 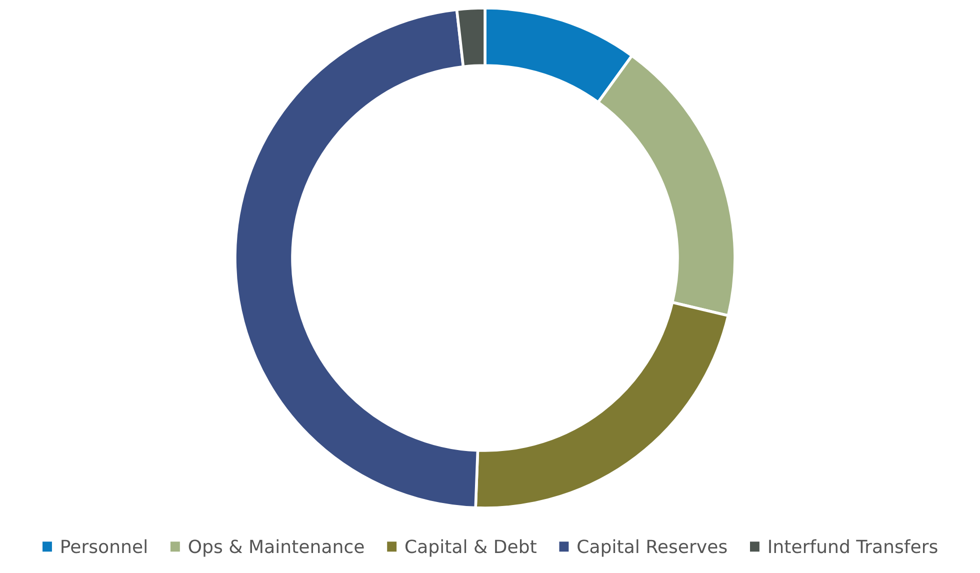 What do you see at coordinates (104, 546) in the screenshot?
I see `legend-label: Personnel` at bounding box center [104, 546].